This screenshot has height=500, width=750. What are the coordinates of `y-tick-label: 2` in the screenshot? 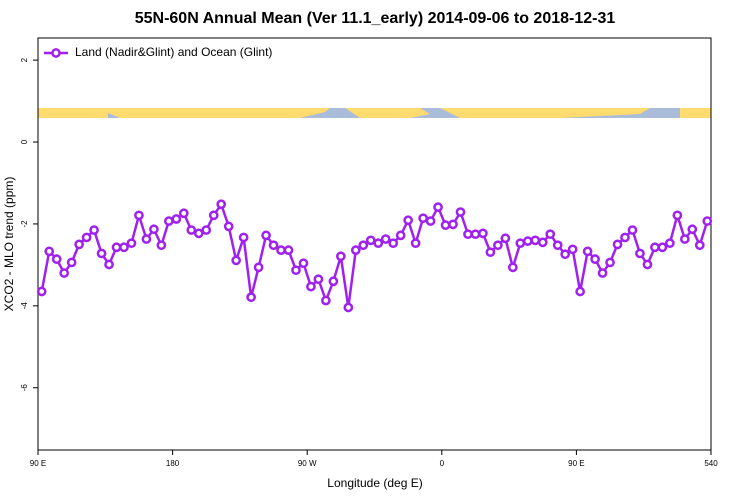 It's located at (24, 59).